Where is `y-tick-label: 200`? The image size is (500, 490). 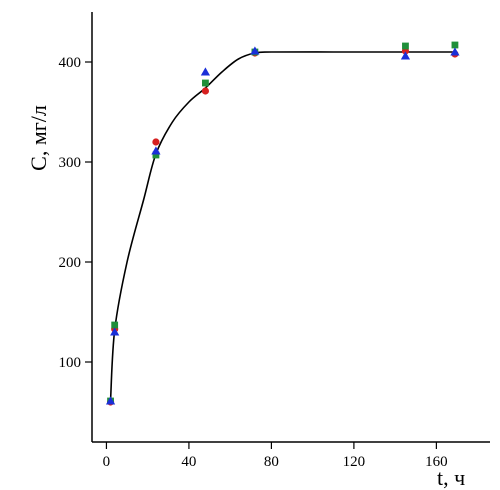
y-tick-label: 200 is located at coordinates (70, 263).